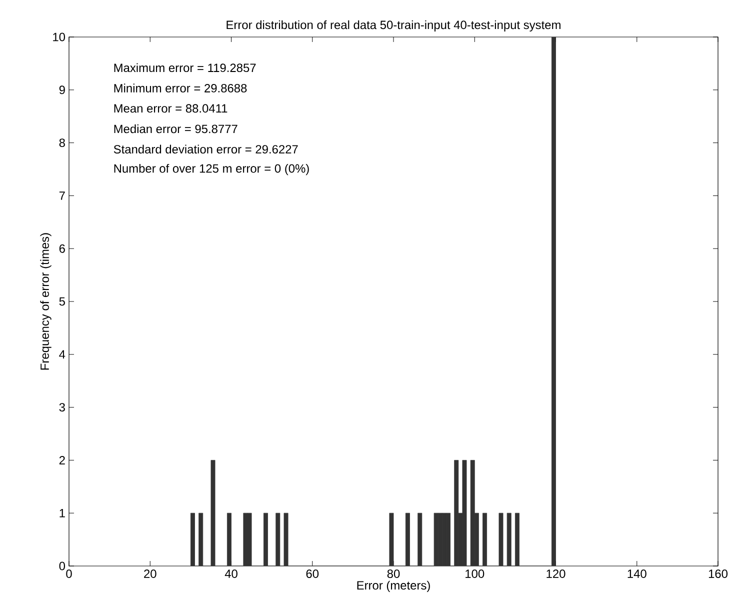 The height and width of the screenshot is (594, 731). Describe the element at coordinates (59, 37) in the screenshot. I see `y-tick-label: 10` at that location.